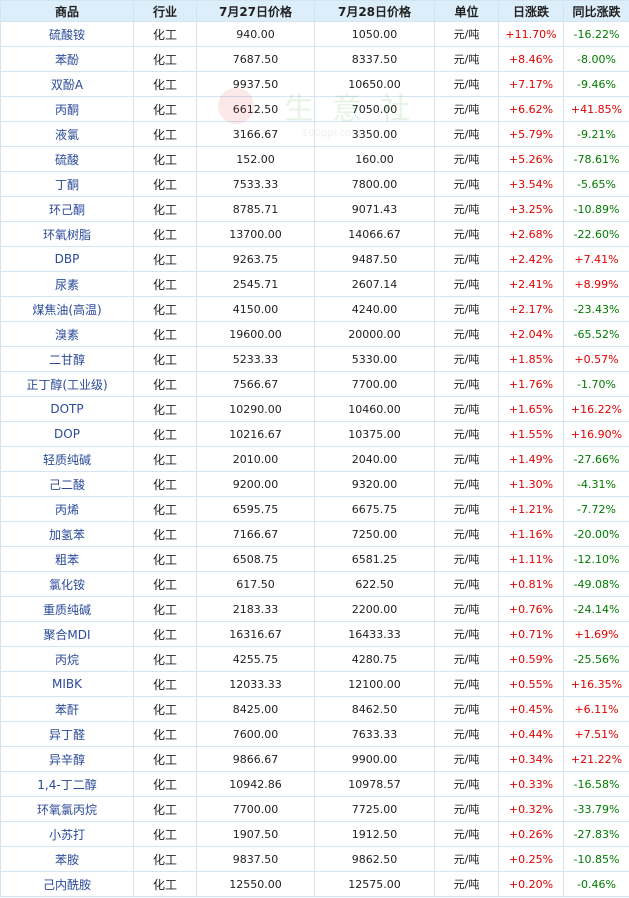 The image size is (629, 898). I want to click on header-product: 商品, so click(67, 11).